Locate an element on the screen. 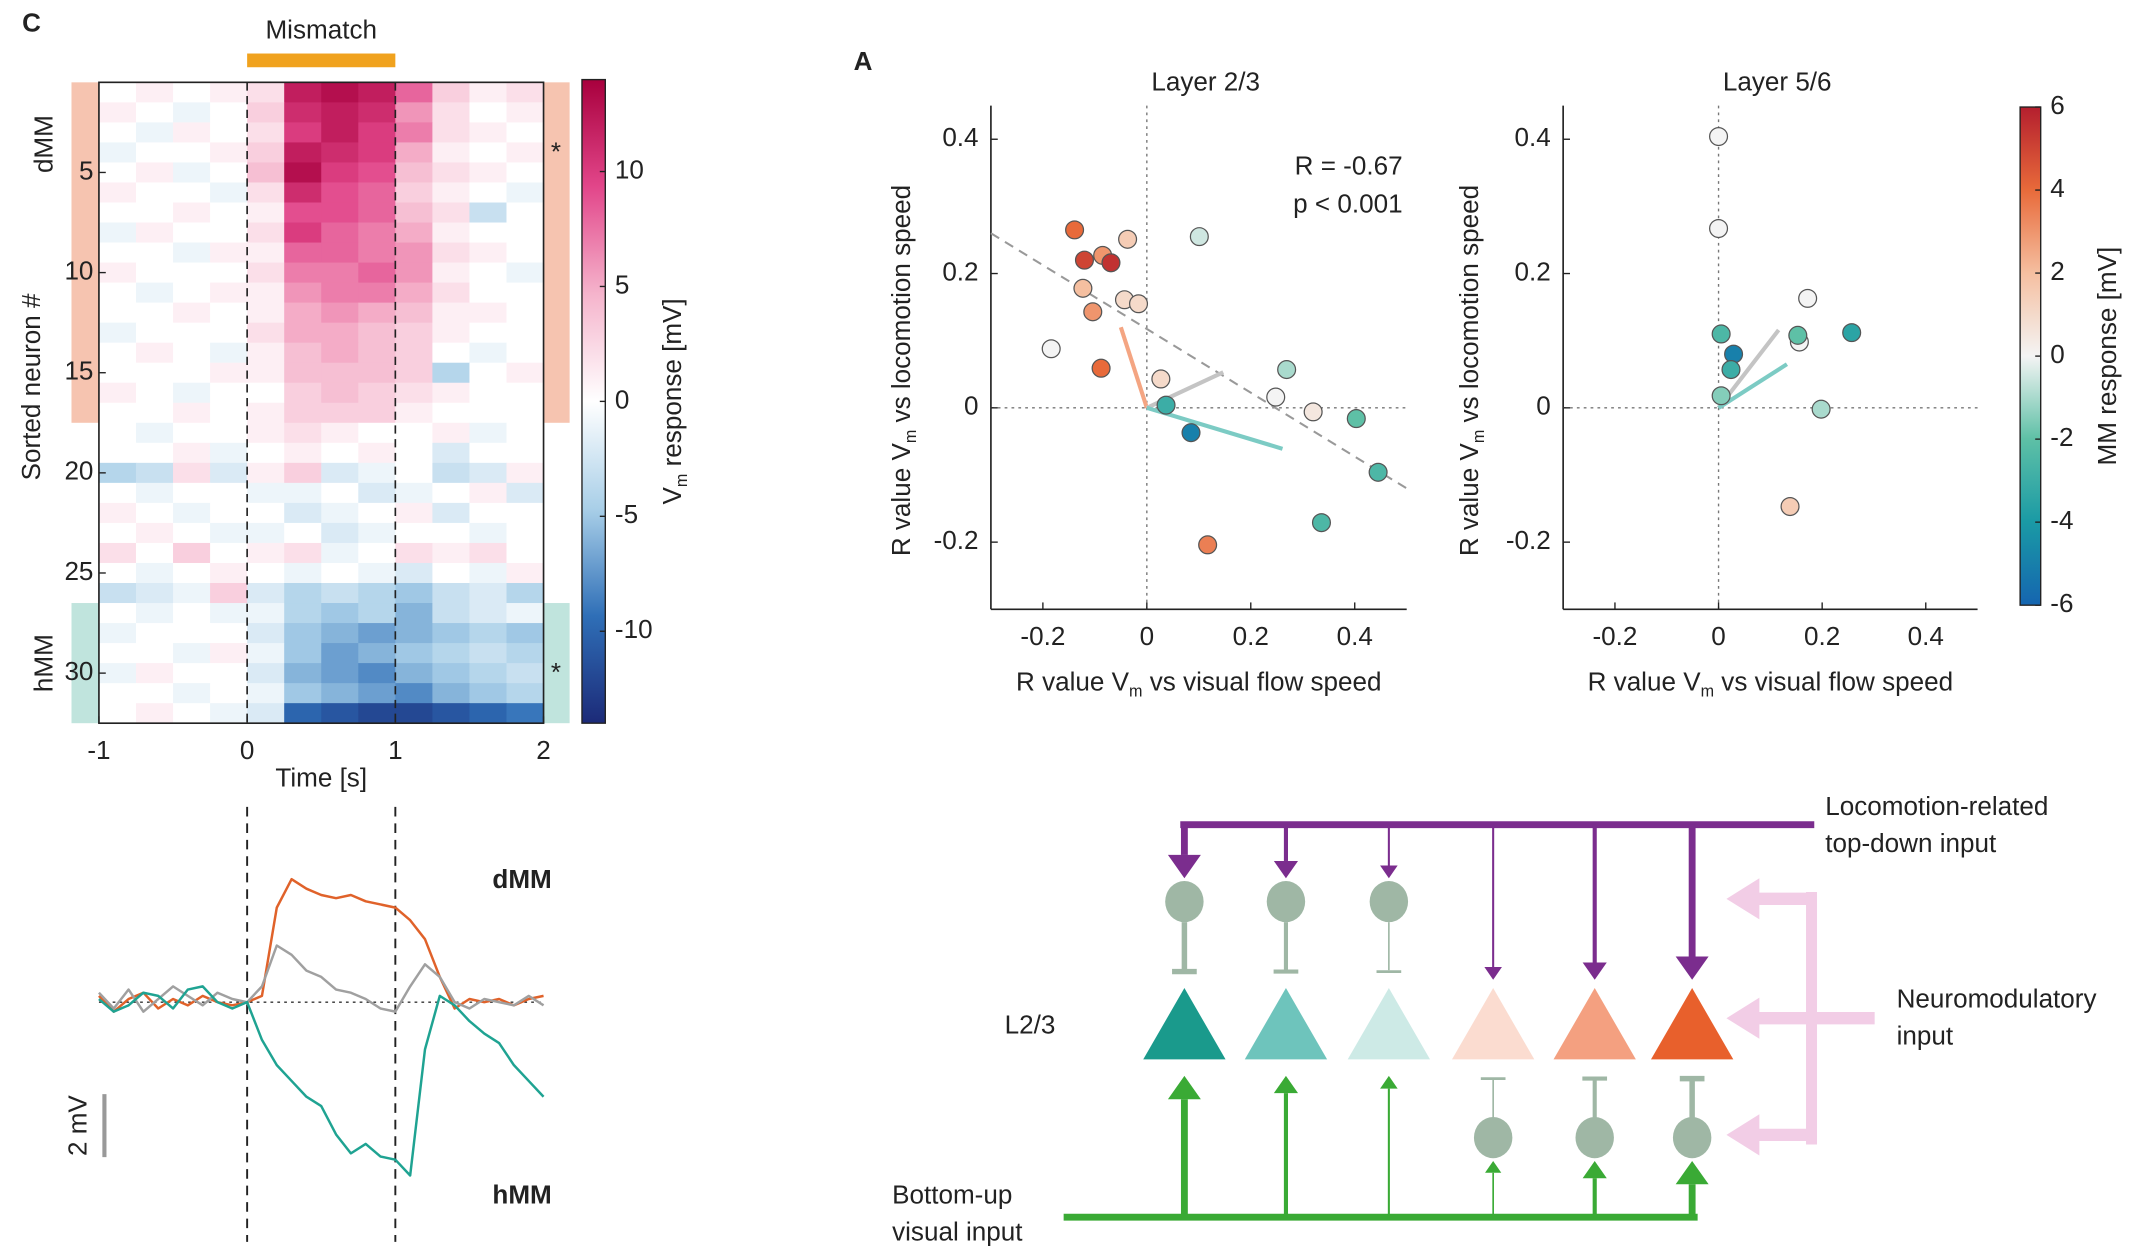 The height and width of the screenshot is (1257, 2141). x-tick-label: 2 is located at coordinates (543, 750).